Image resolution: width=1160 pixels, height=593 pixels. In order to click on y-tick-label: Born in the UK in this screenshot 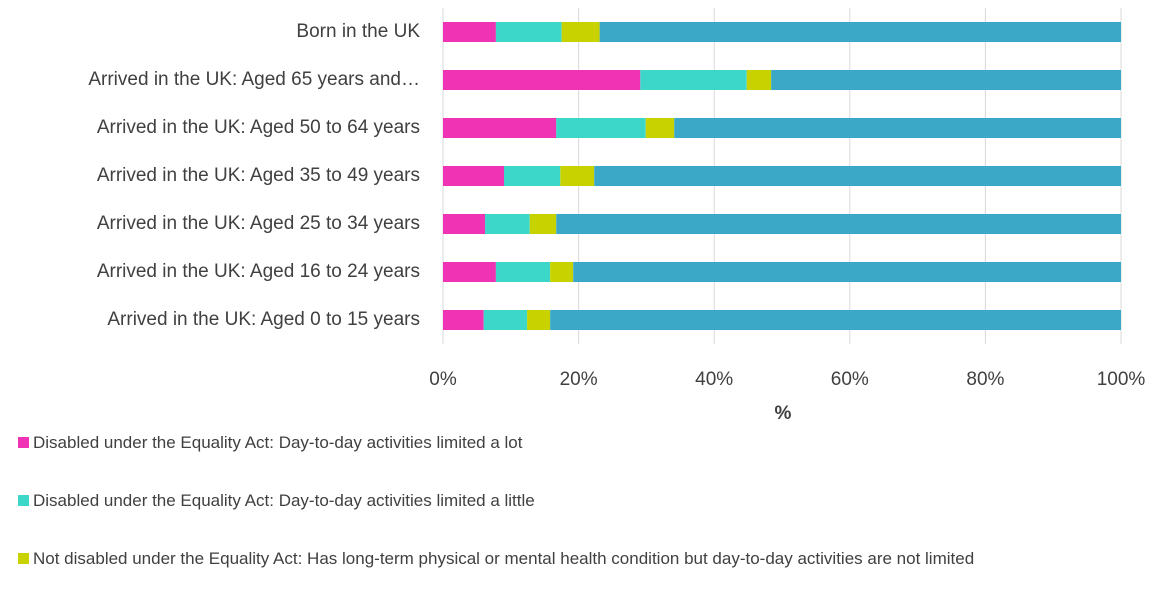, I will do `click(358, 31)`.